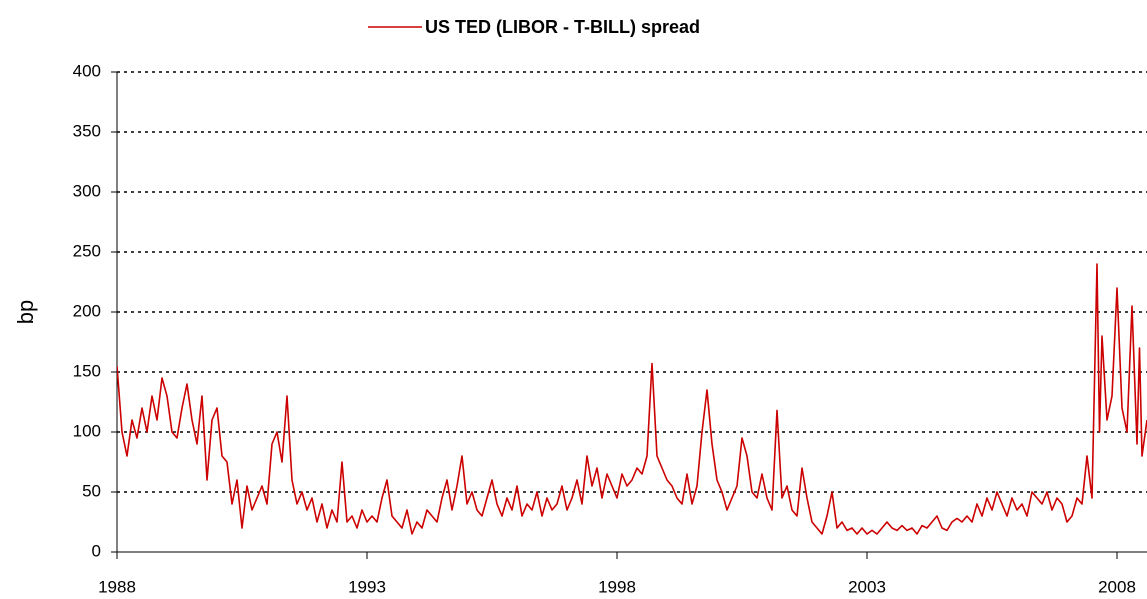 This screenshot has width=1147, height=599. I want to click on legend-label: US TED (LIBOR - T-BILL) spread, so click(562, 27).